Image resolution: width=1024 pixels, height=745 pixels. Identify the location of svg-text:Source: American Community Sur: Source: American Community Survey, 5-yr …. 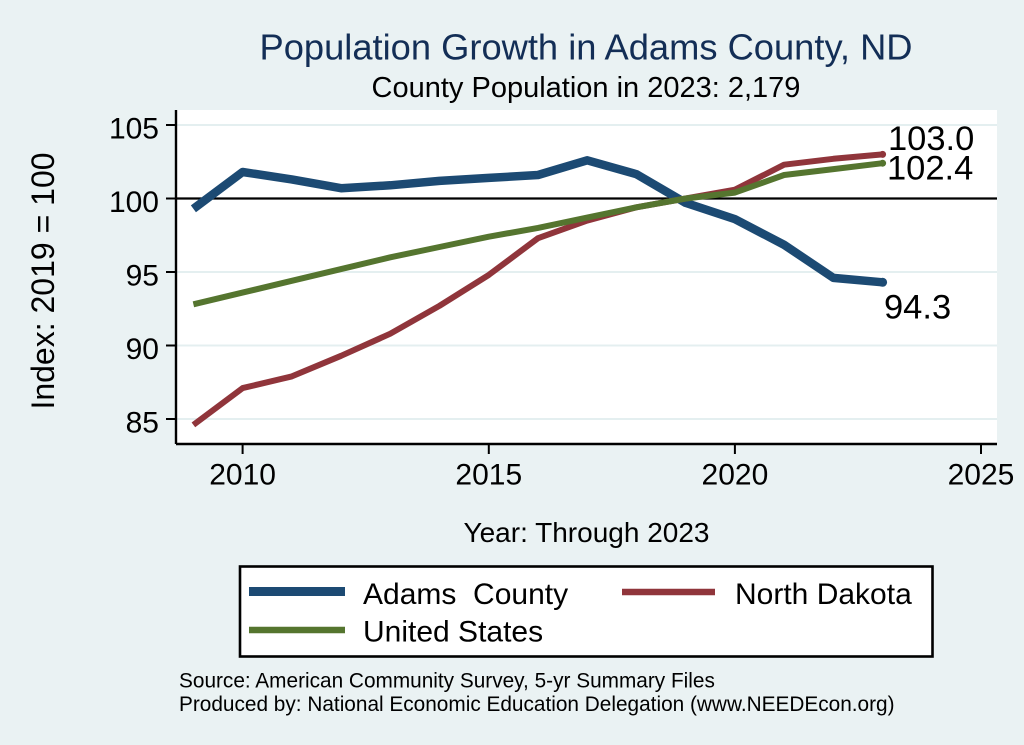
(447, 681).